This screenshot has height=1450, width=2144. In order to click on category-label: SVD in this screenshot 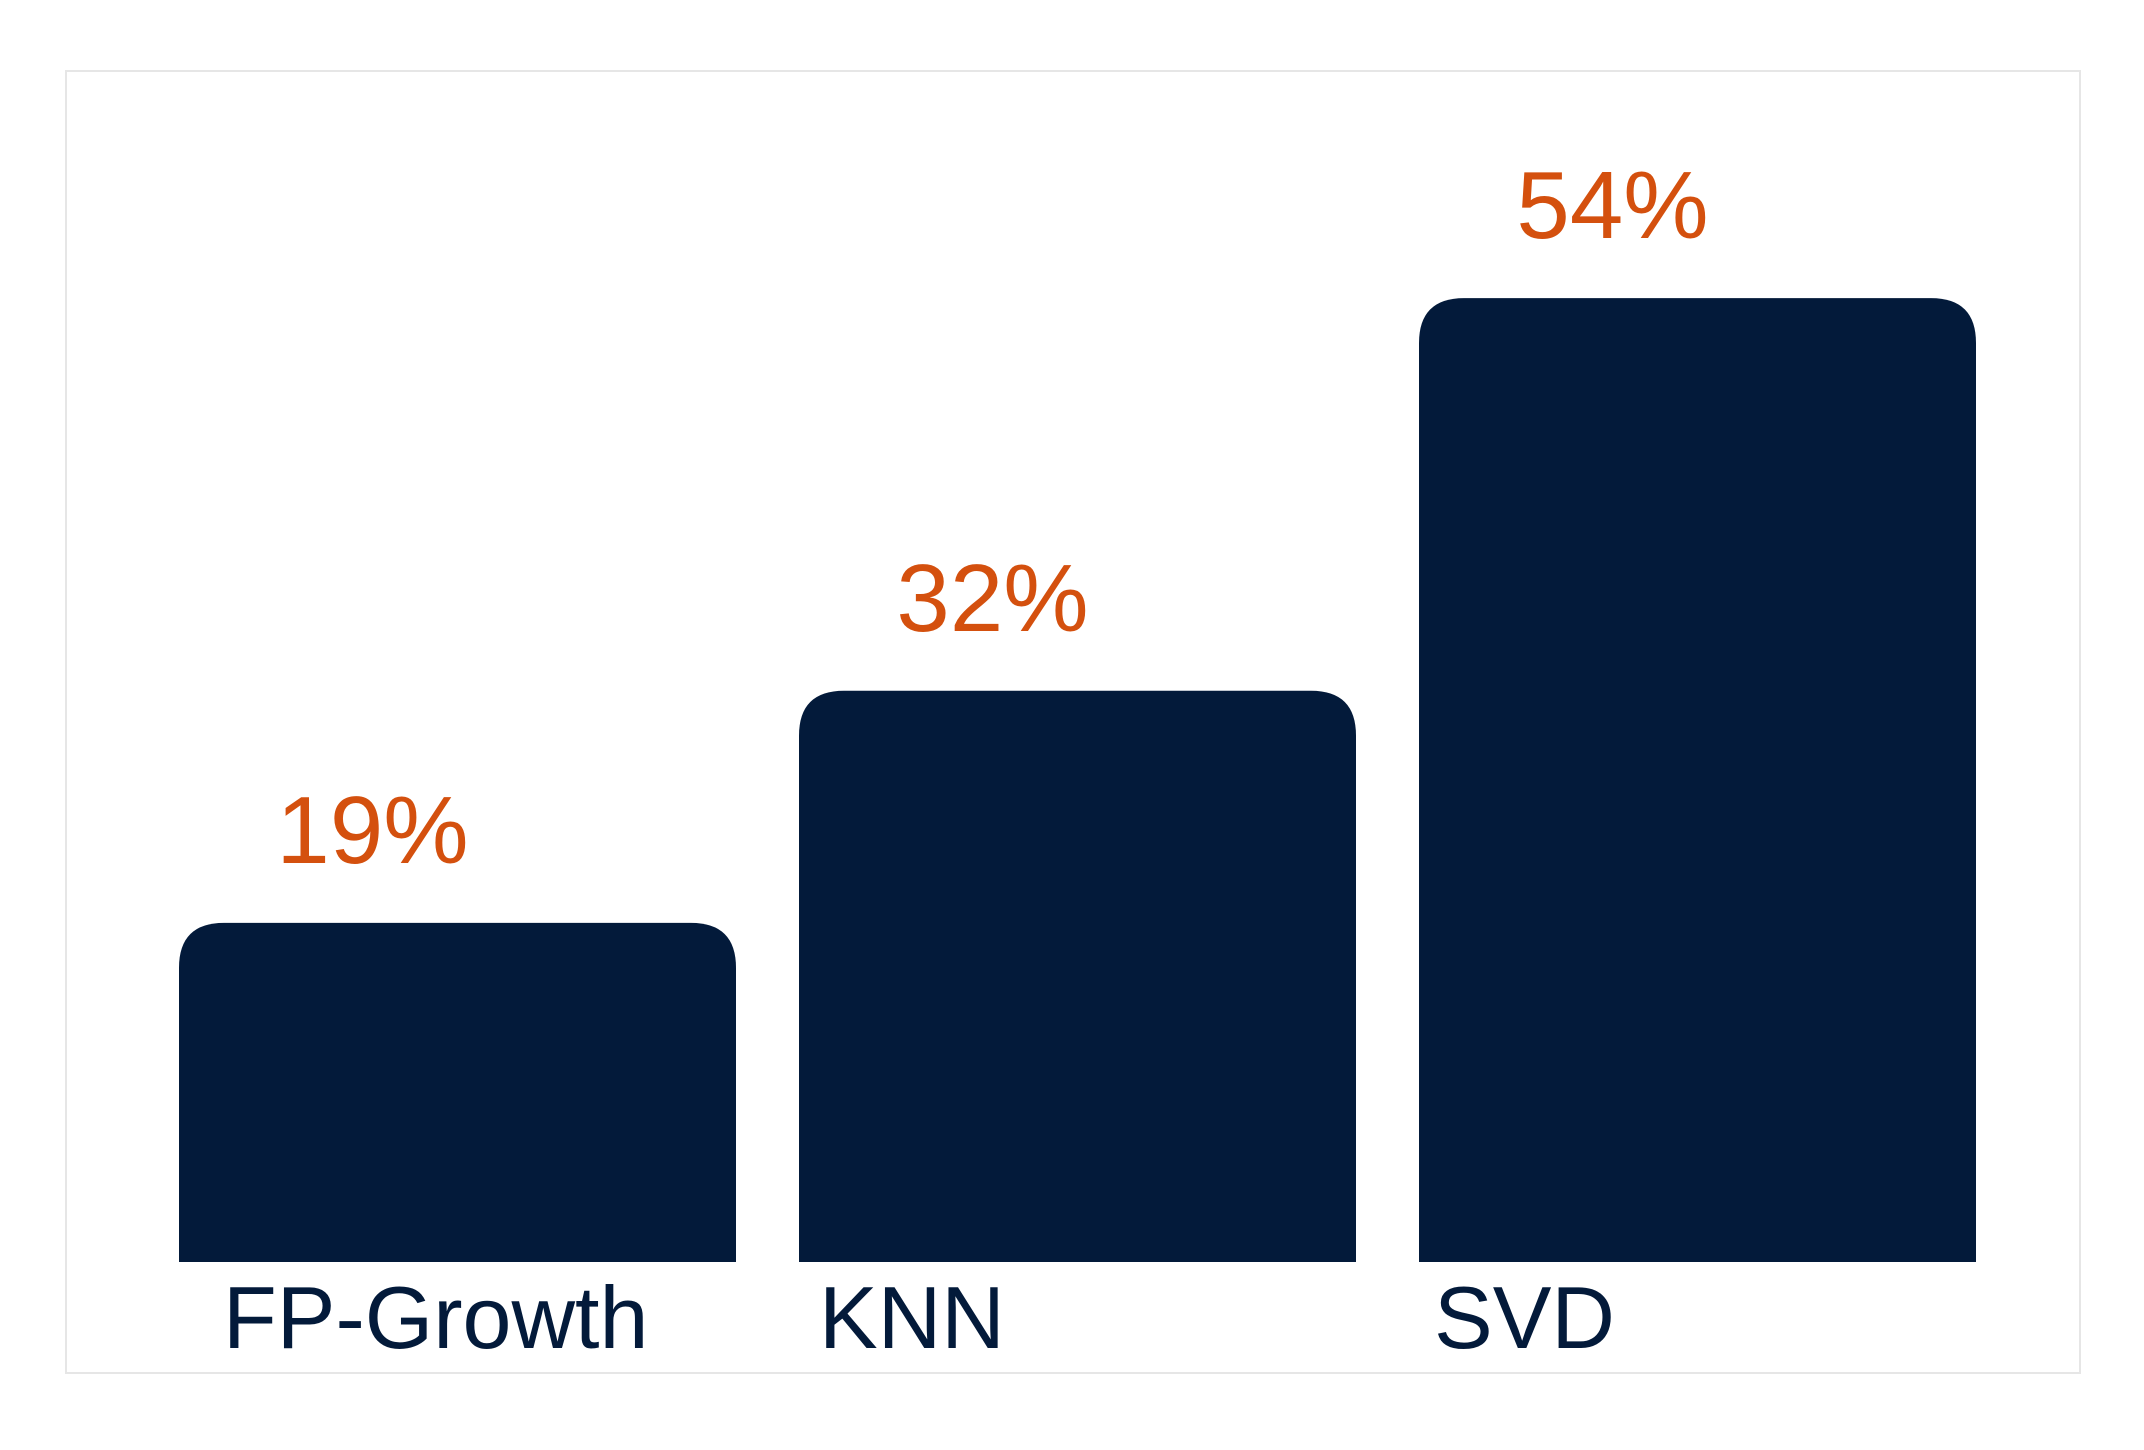, I will do `click(1524, 1317)`.